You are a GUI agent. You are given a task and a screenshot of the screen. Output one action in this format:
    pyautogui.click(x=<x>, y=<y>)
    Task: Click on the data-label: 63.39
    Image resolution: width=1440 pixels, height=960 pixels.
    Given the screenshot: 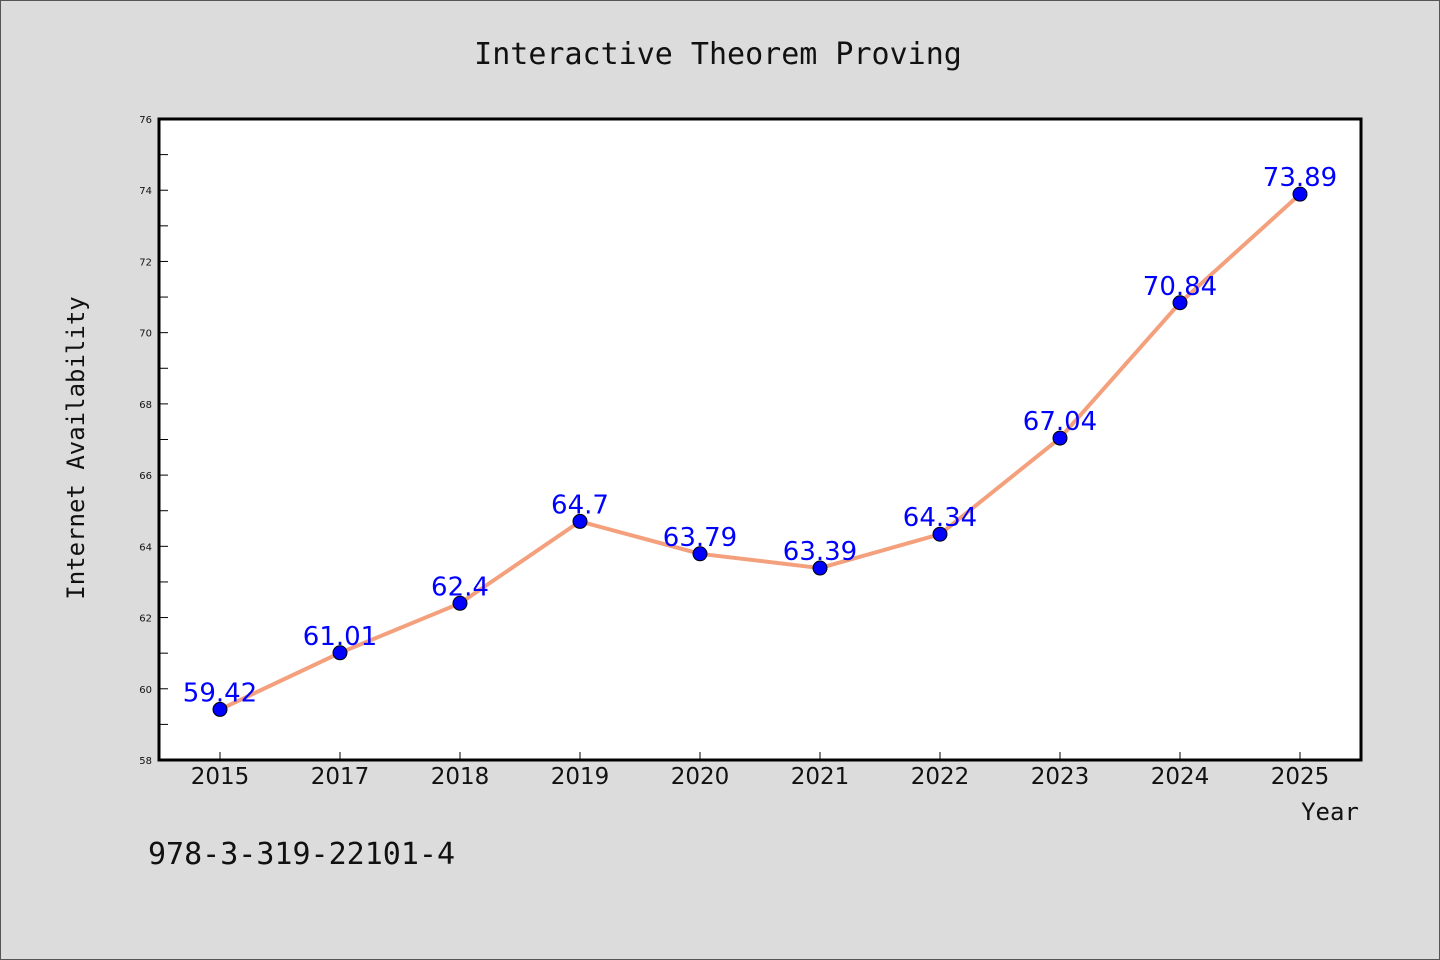 What is the action you would take?
    pyautogui.click(x=820, y=552)
    